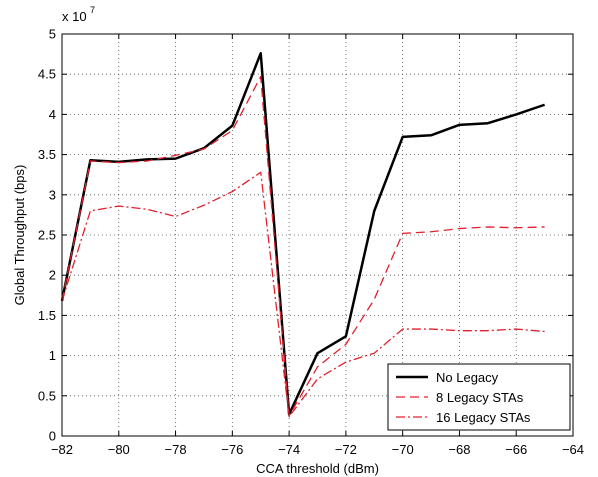 The height and width of the screenshot is (477, 598). Describe the element at coordinates (52, 355) in the screenshot. I see `y-tick-label: 1` at that location.